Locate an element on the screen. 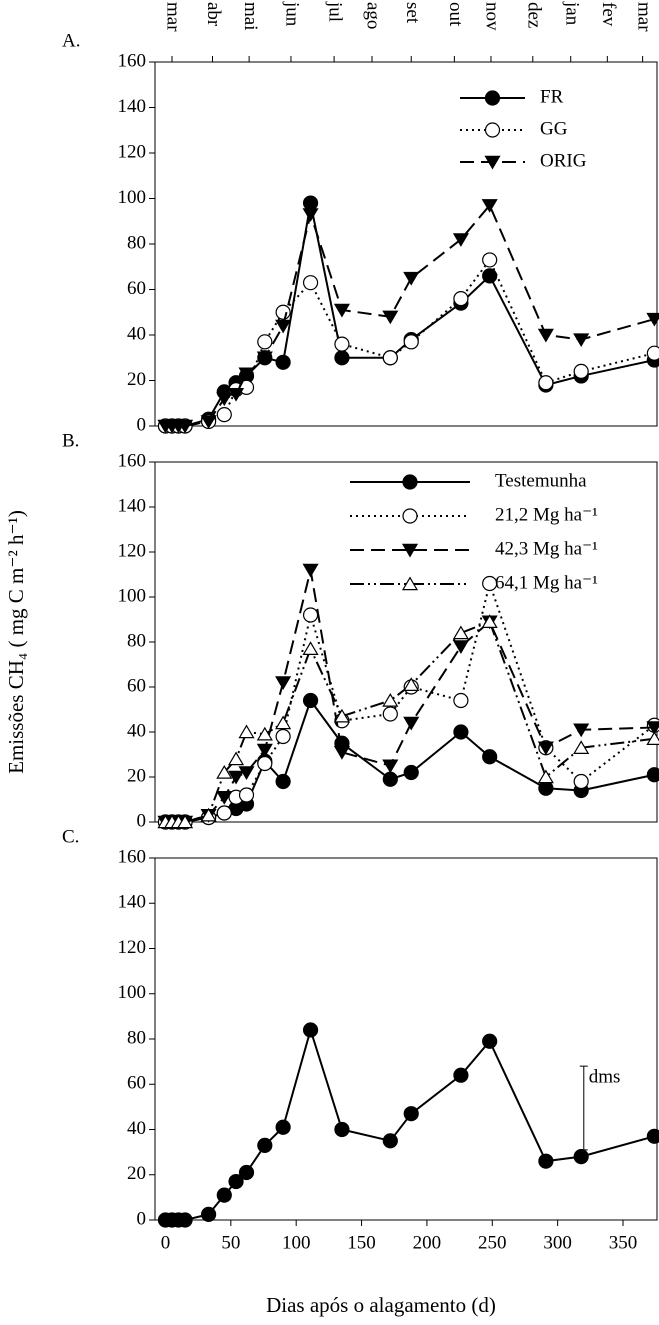  x-tick-label: 100 is located at coordinates (296, 1242).